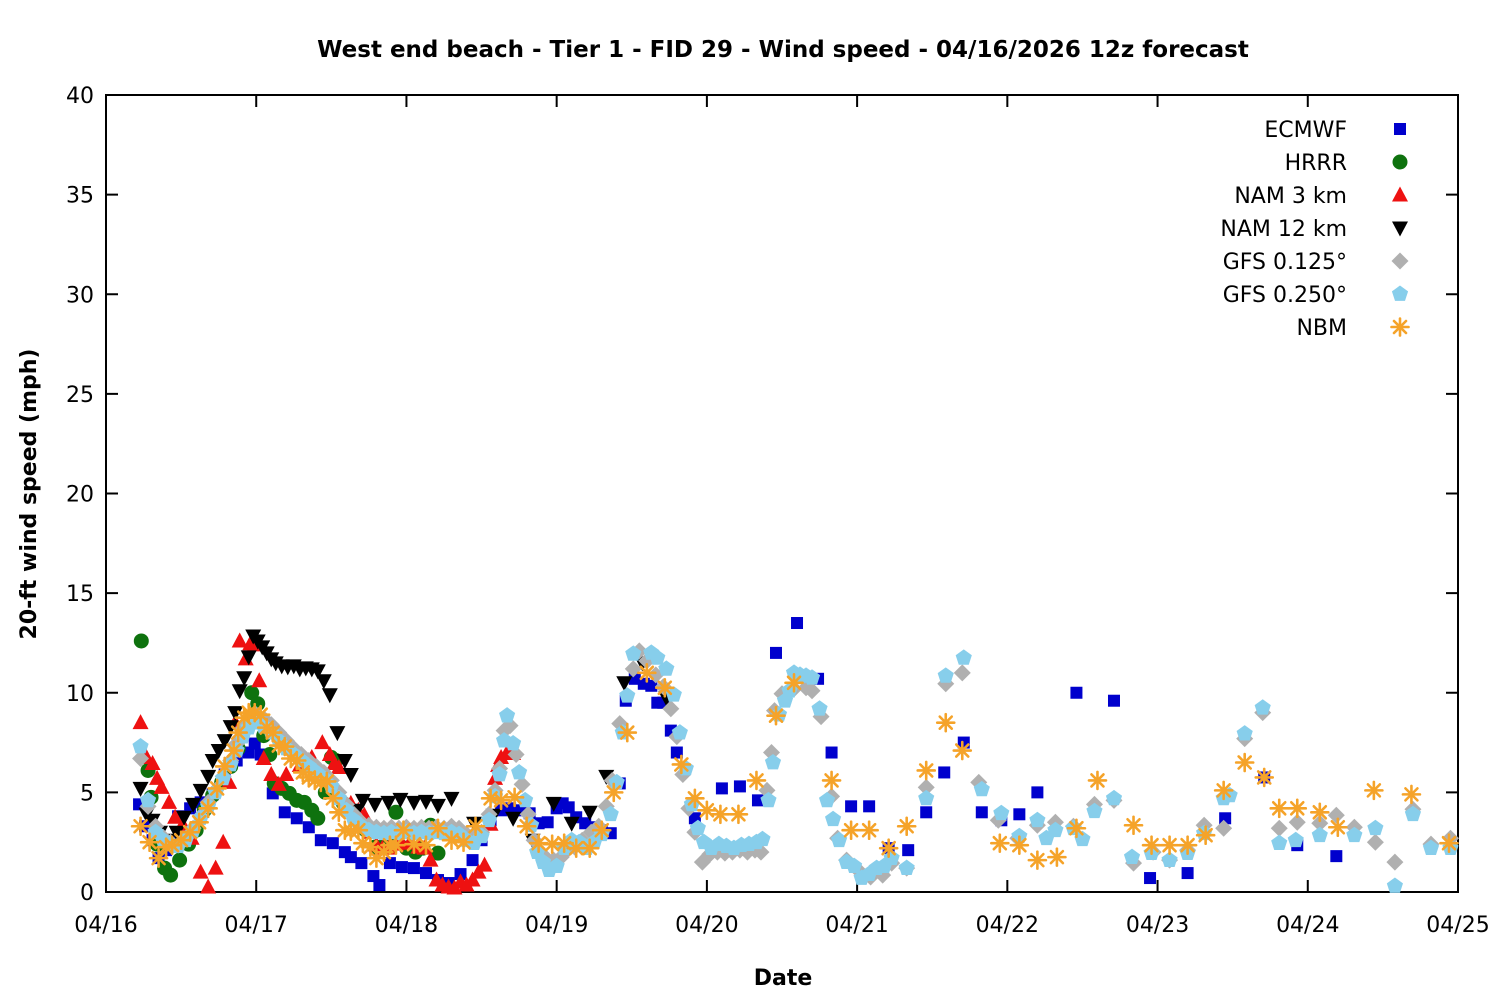  What do you see at coordinates (706, 925) in the screenshot?
I see `x-tick-label: 04/20` at bounding box center [706, 925].